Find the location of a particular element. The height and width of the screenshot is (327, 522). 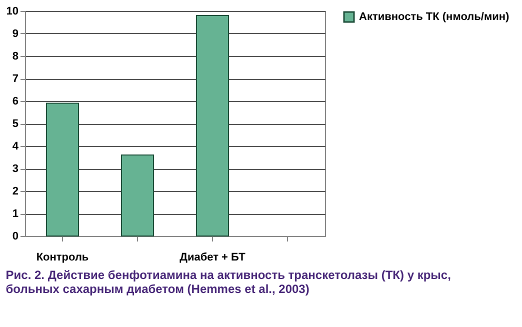

y-tick-label: 6 is located at coordinates (15, 102).